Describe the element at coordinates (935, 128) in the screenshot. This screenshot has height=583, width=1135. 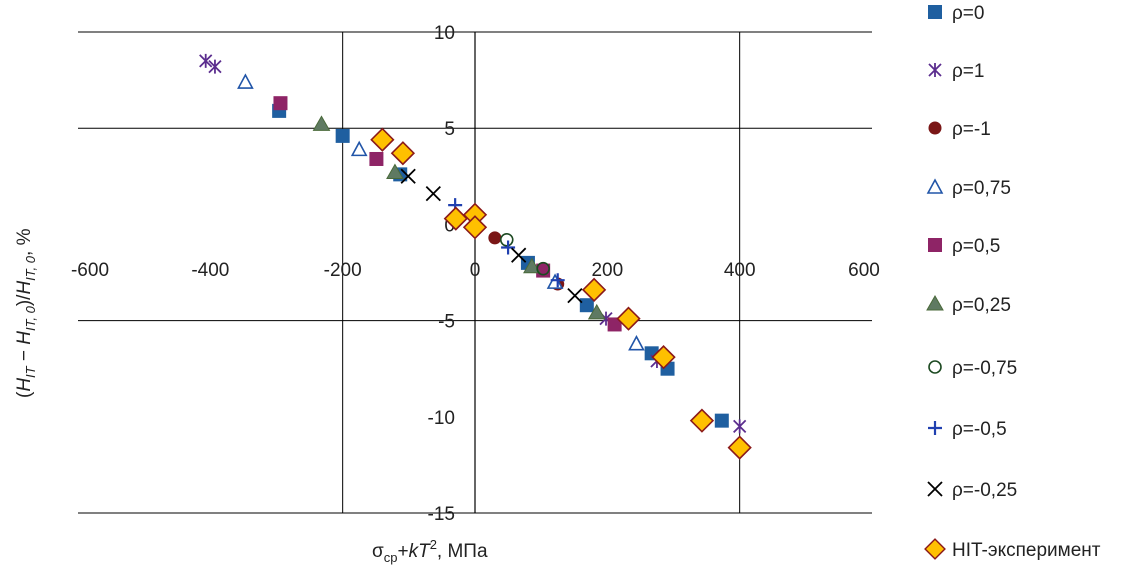
I see `circle-marker` at that location.